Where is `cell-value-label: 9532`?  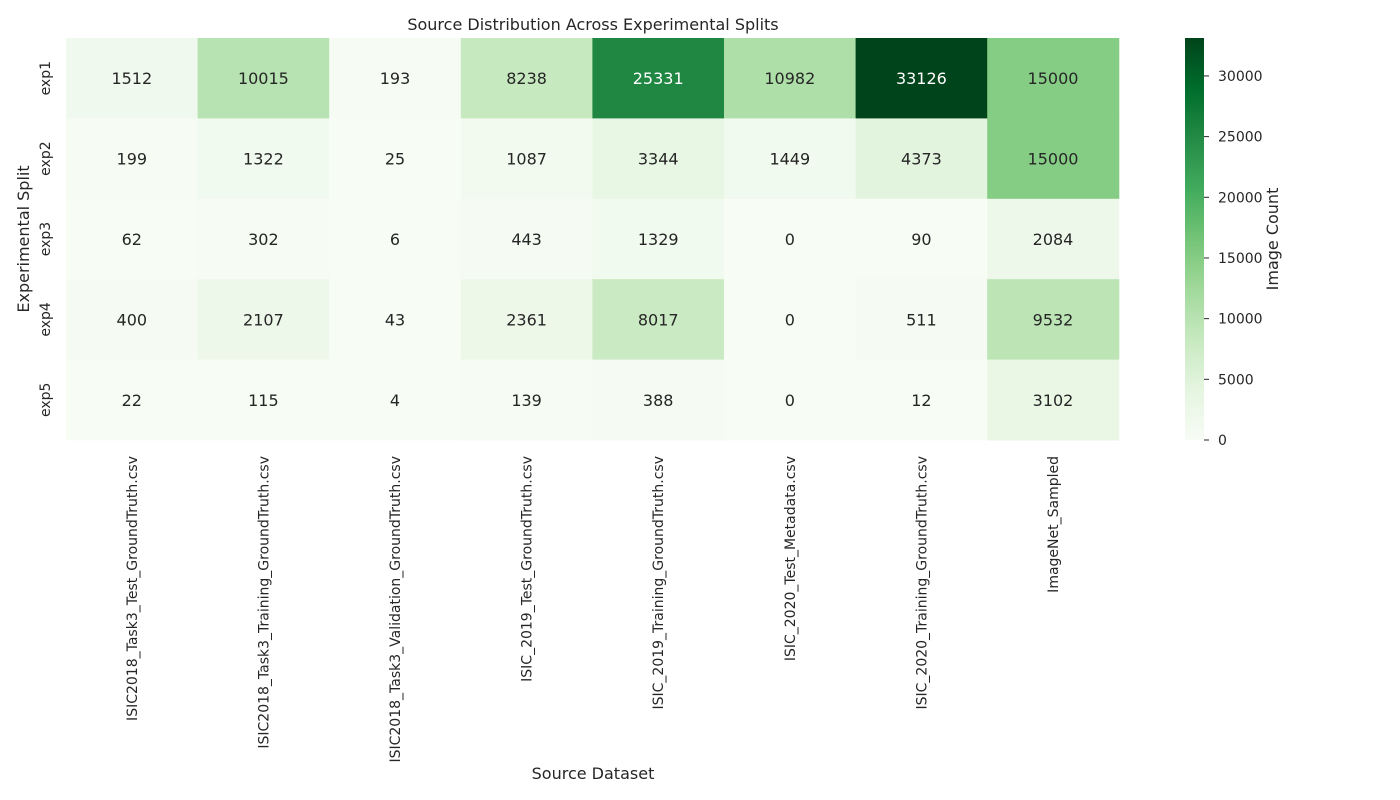
cell-value-label: 9532 is located at coordinates (1053, 319).